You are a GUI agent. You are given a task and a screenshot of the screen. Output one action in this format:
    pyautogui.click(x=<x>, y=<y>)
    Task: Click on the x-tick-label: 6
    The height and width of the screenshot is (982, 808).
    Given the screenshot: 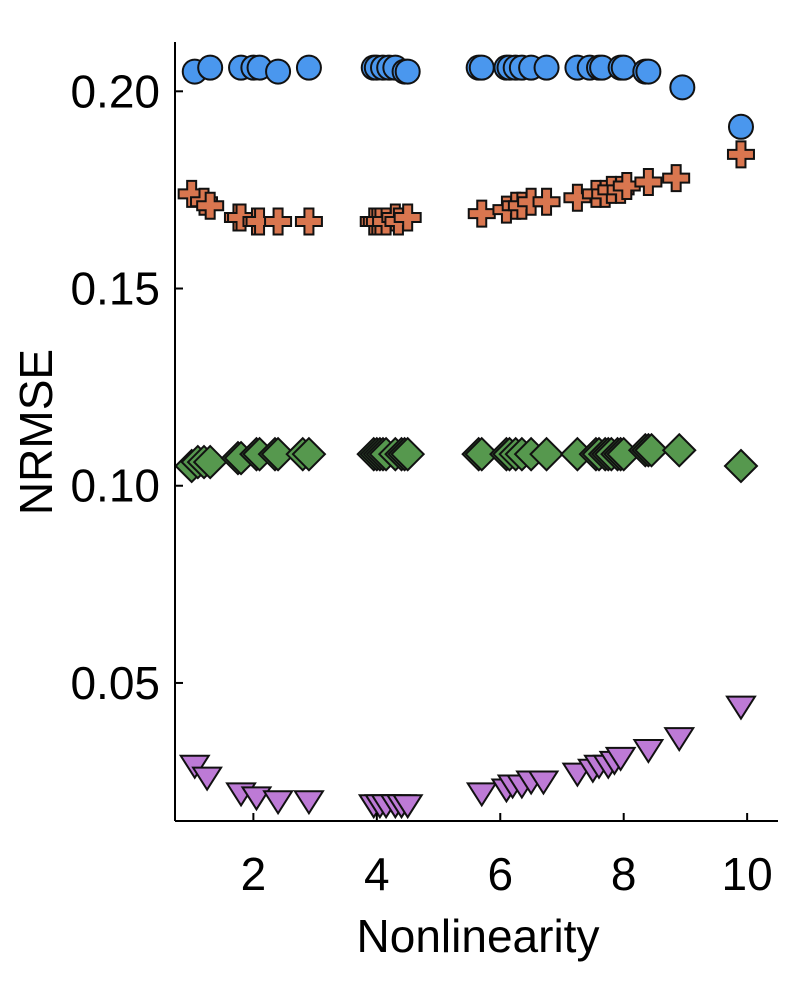 What is the action you would take?
    pyautogui.click(x=500, y=874)
    